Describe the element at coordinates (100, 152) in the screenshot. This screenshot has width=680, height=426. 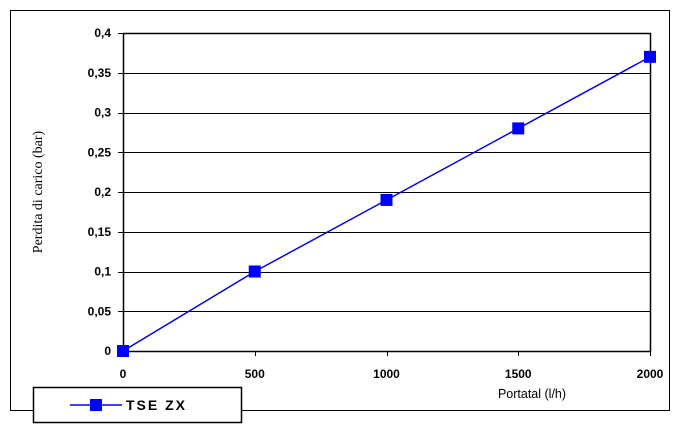
I see `y-tick-label: 0,25` at that location.